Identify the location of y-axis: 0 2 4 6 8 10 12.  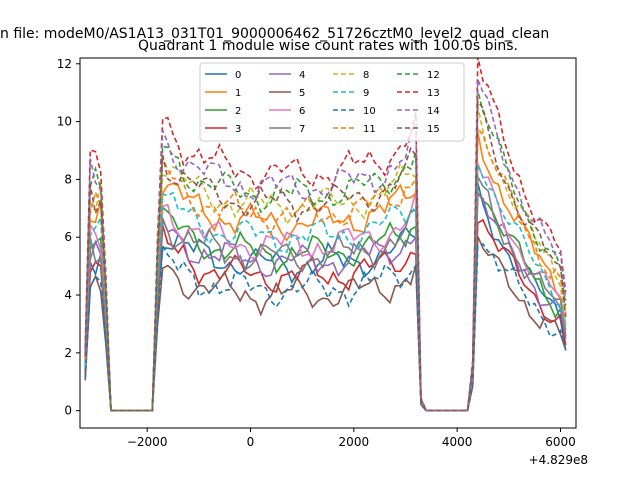
(68, 237).